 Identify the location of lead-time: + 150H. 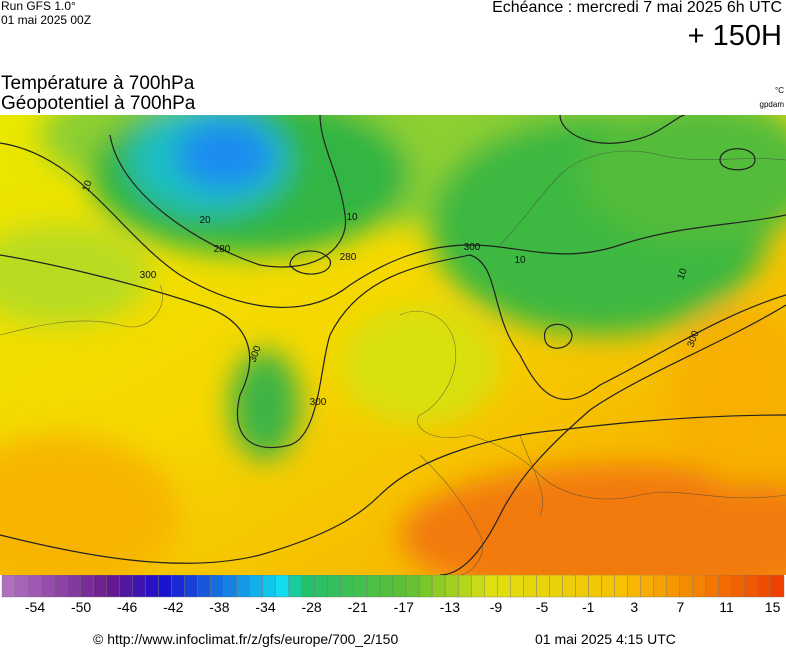
(734, 36).